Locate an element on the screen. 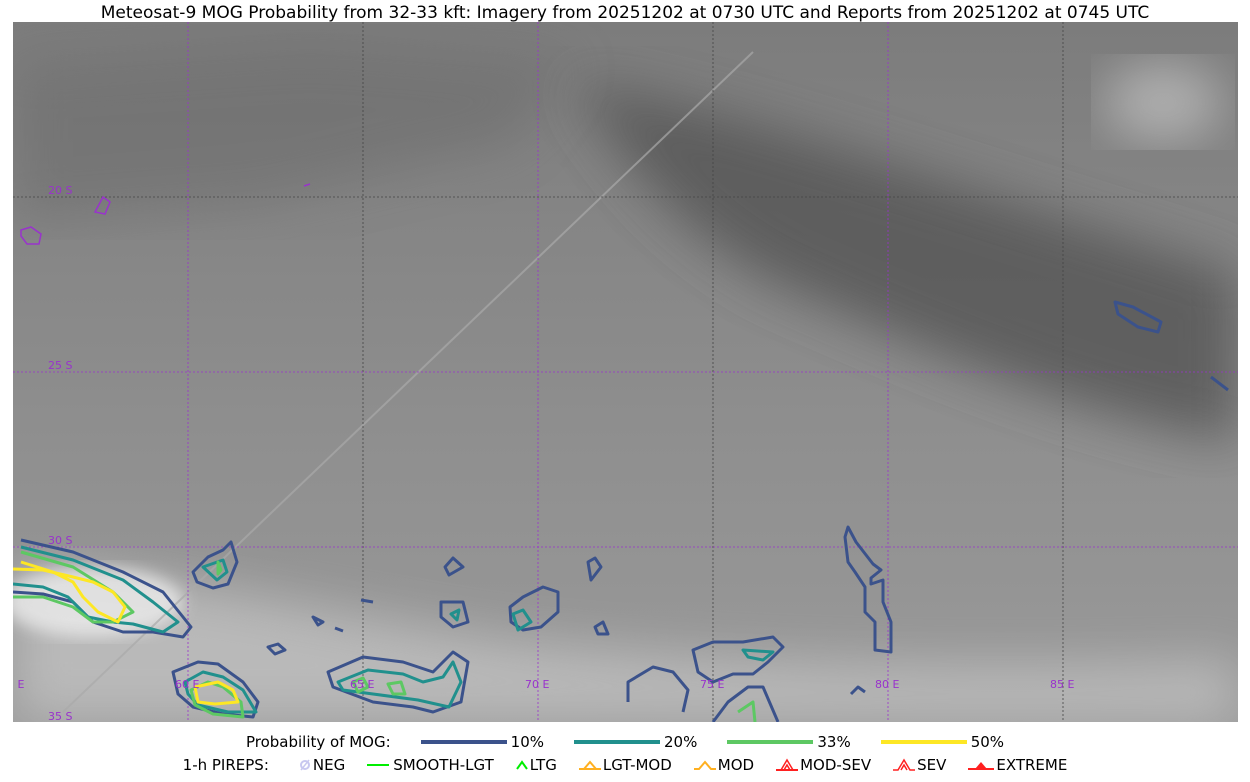 The image size is (1250, 782). level-label: 33% is located at coordinates (834, 742).